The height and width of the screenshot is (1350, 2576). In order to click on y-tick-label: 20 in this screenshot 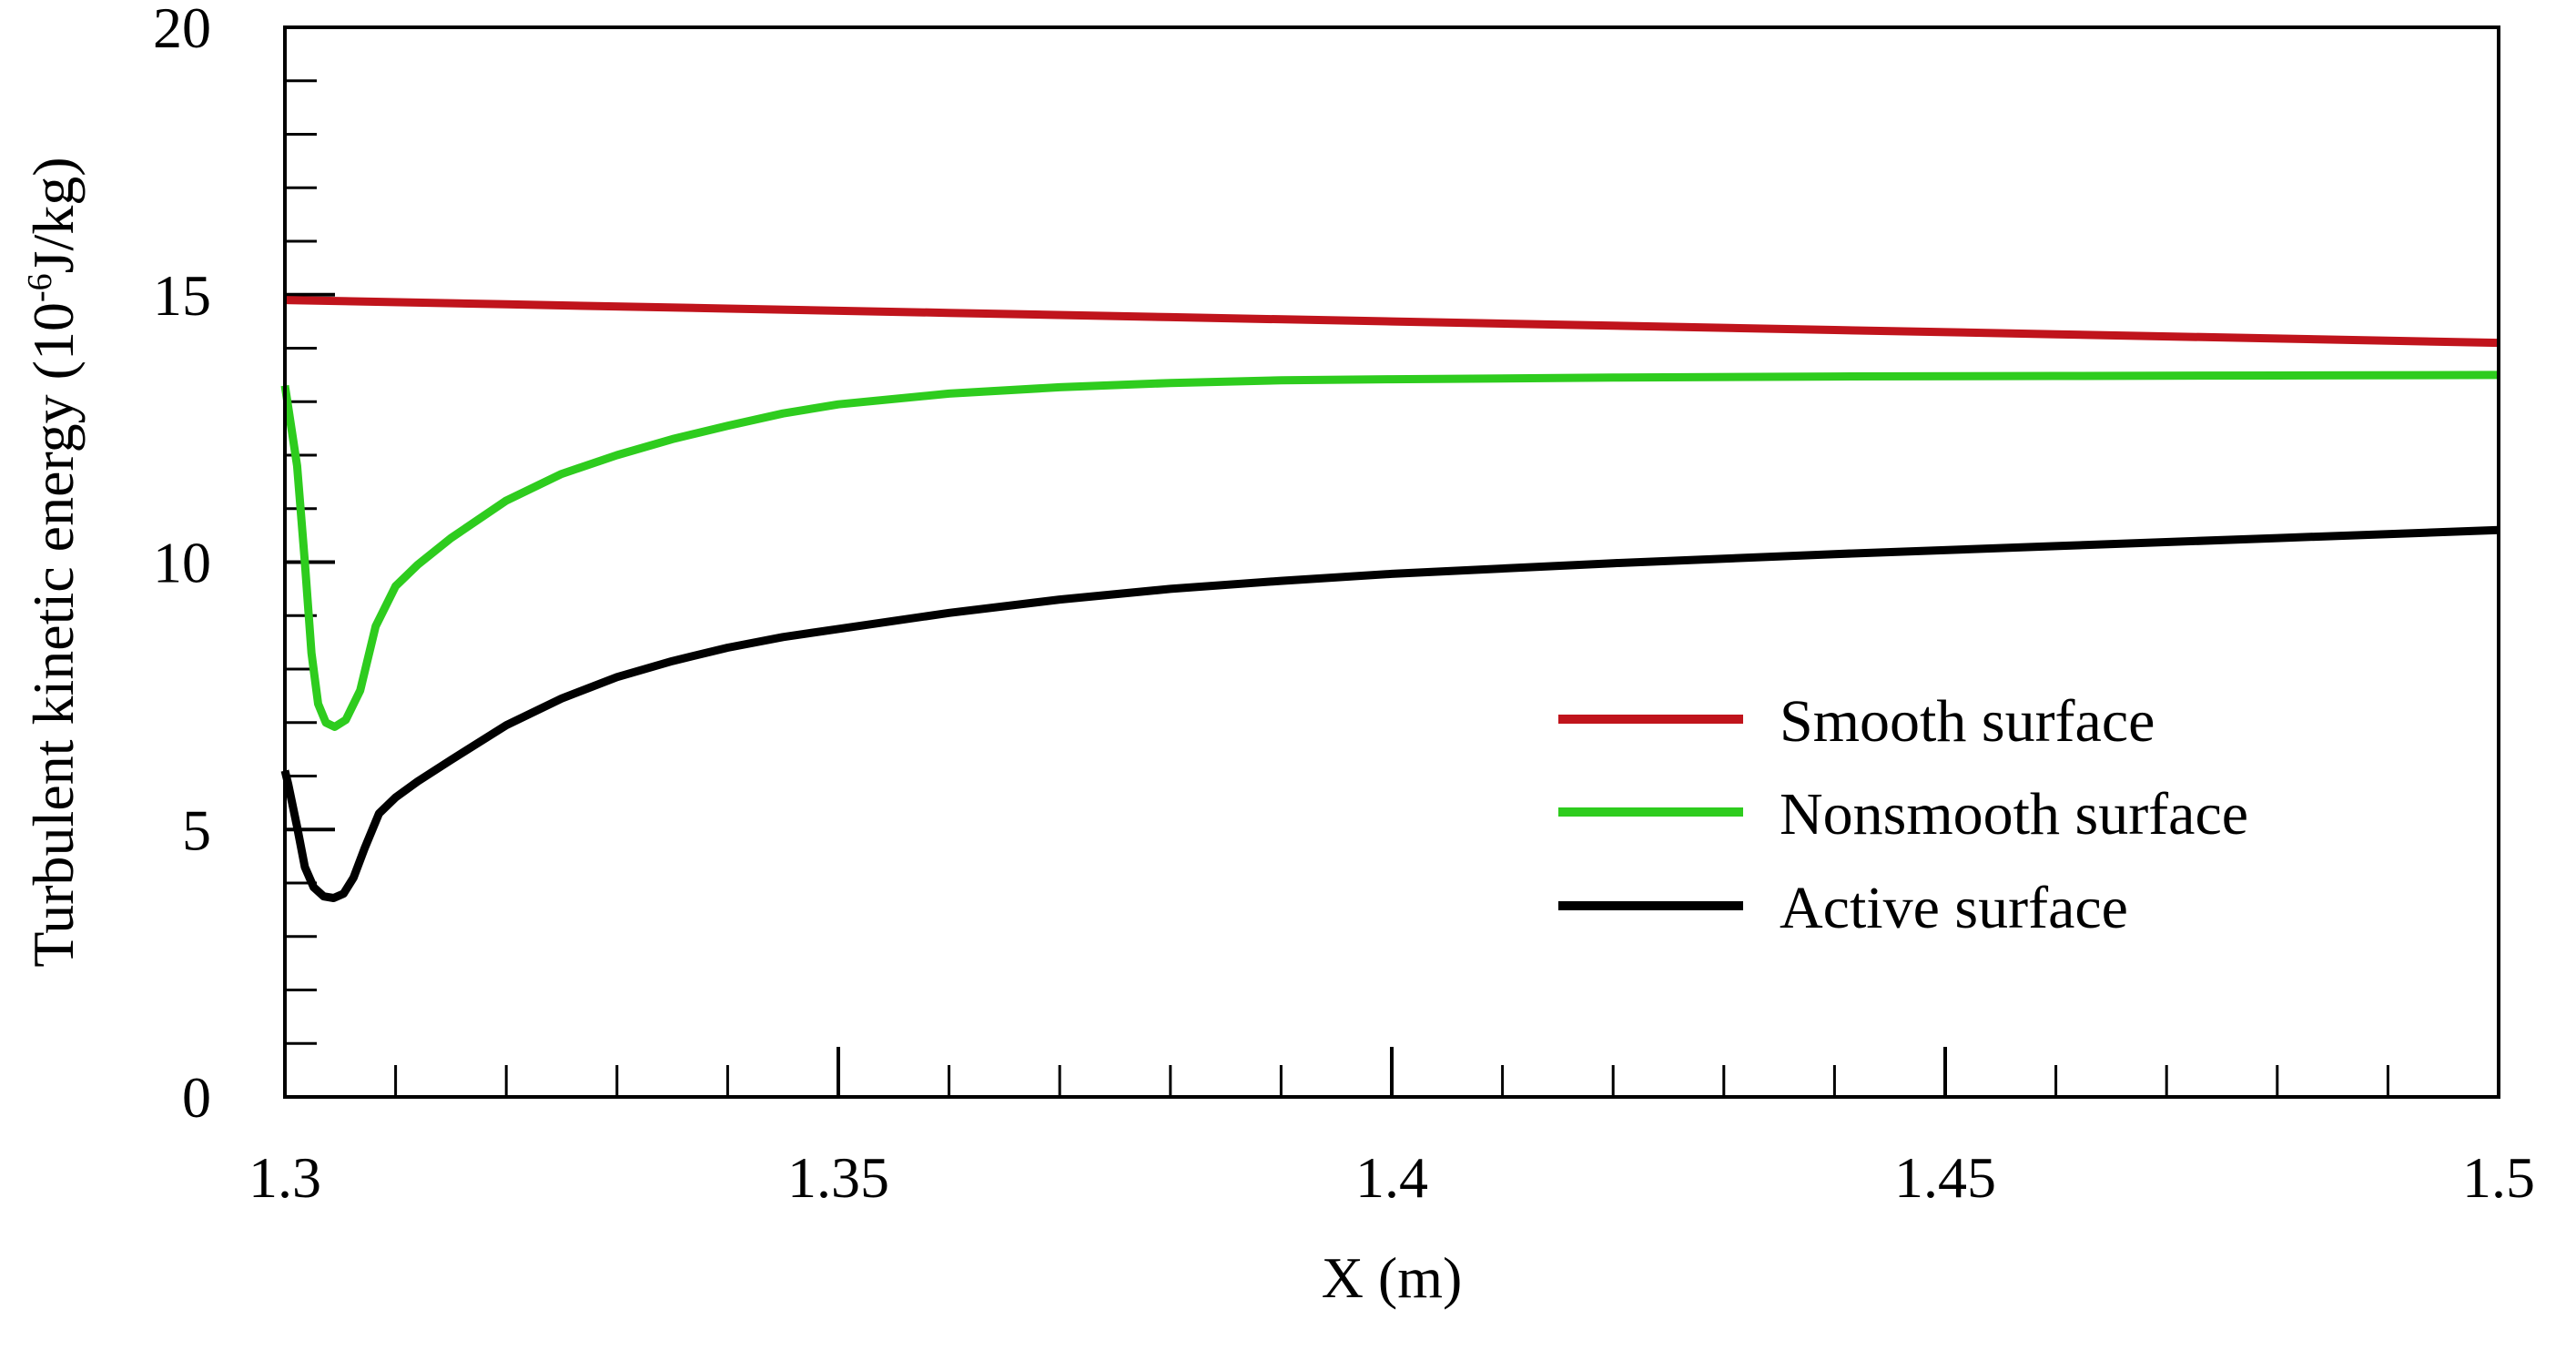, I will do `click(182, 30)`.